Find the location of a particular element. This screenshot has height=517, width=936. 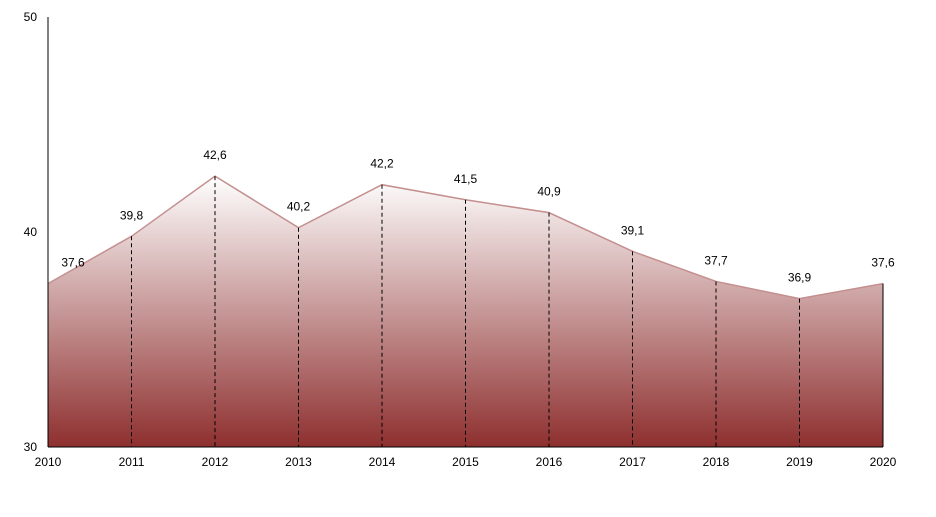

data-label-2016: 40,9 is located at coordinates (549, 192).